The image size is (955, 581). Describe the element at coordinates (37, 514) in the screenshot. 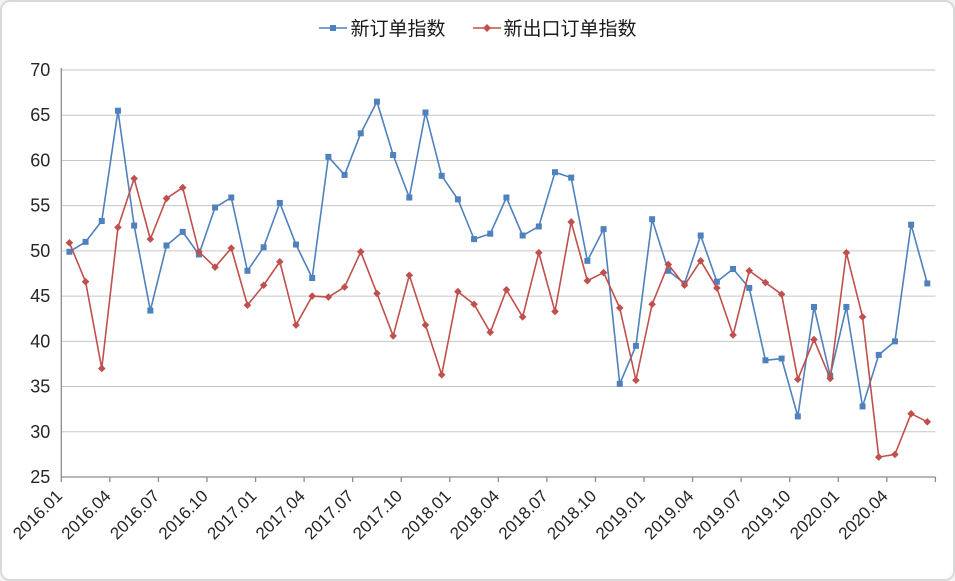

I see `x-tick-label: 2016.01` at that location.